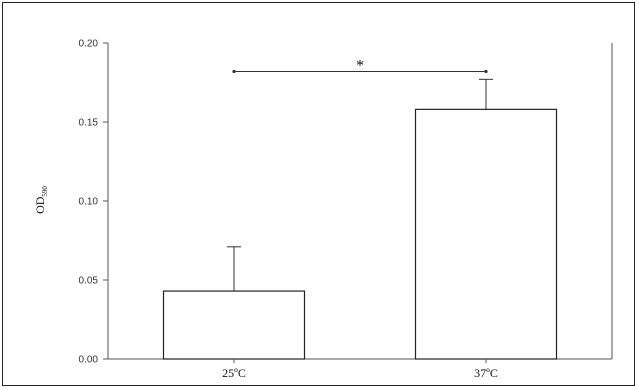 The height and width of the screenshot is (390, 639). I want to click on x-tick-label-0: 25ºC, so click(234, 373).